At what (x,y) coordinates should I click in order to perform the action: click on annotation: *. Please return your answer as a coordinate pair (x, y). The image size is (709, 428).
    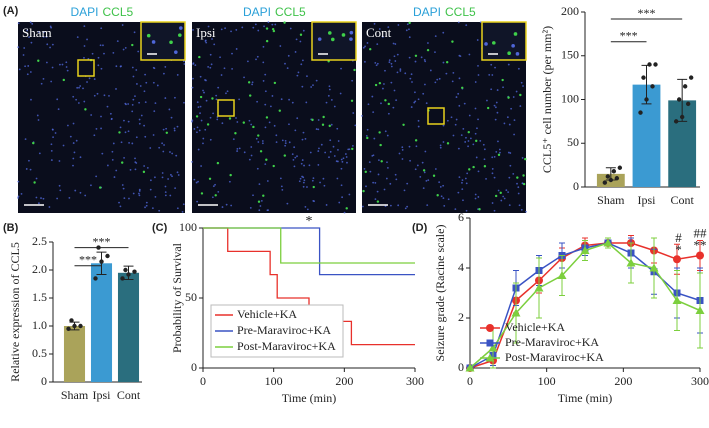
    Looking at the image, I should click on (309, 221).